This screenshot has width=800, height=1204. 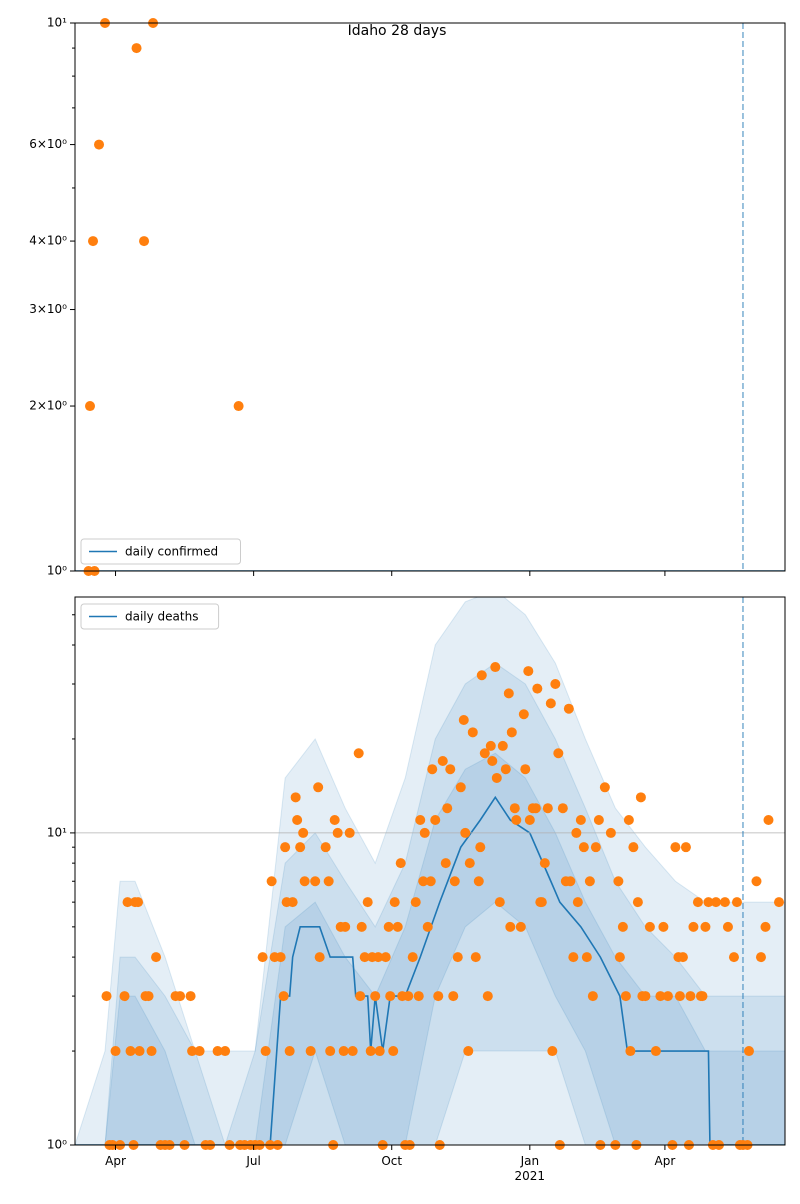 I want to click on y-tick-label: 10⁰, so click(x=57, y=1145).